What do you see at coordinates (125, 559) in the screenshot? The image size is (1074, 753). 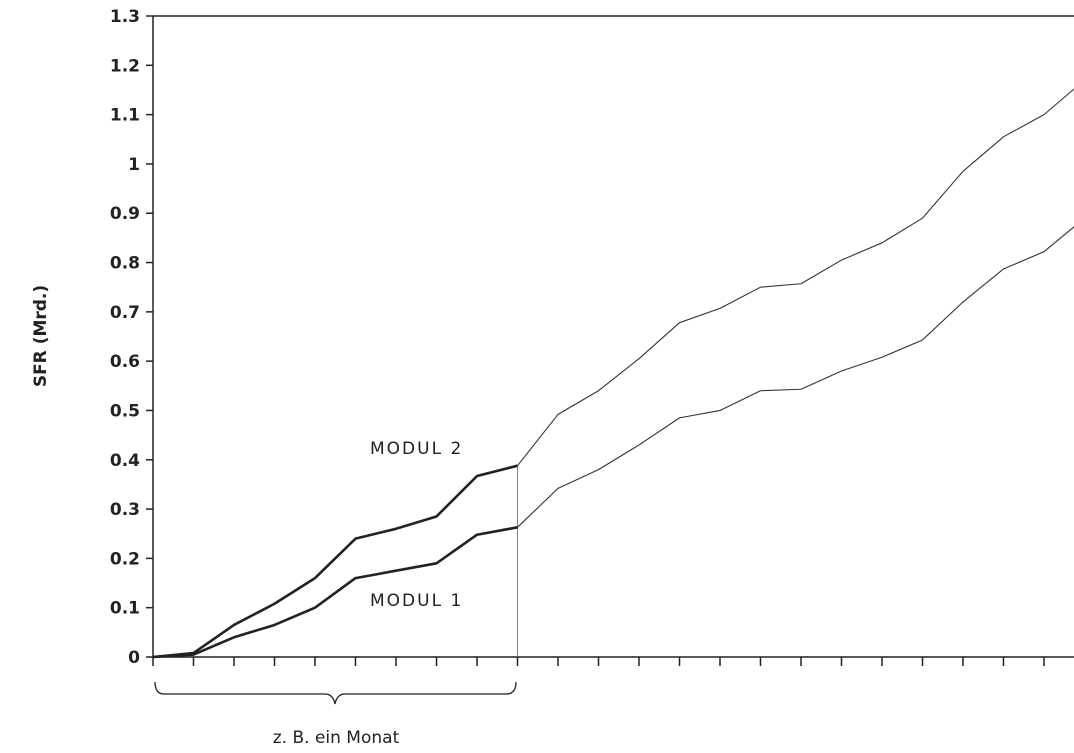 I see `y-tick-label: 0.2` at bounding box center [125, 559].